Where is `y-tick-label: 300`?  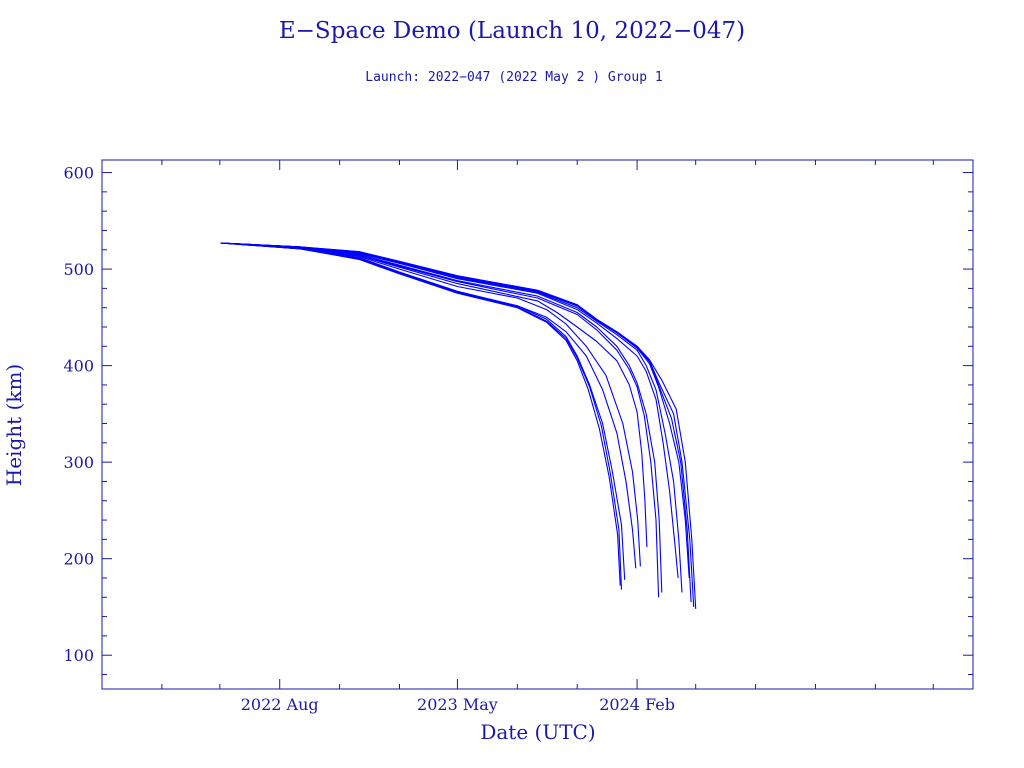 y-tick-label: 300 is located at coordinates (78, 462).